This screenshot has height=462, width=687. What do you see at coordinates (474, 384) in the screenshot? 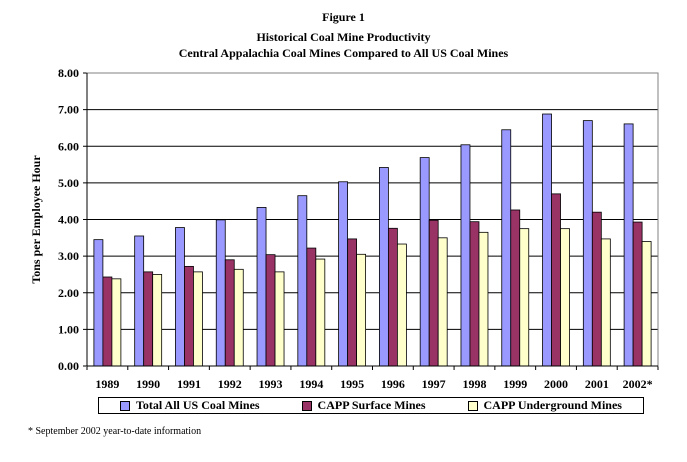
I see `x-tick-label: 1998` at bounding box center [474, 384].